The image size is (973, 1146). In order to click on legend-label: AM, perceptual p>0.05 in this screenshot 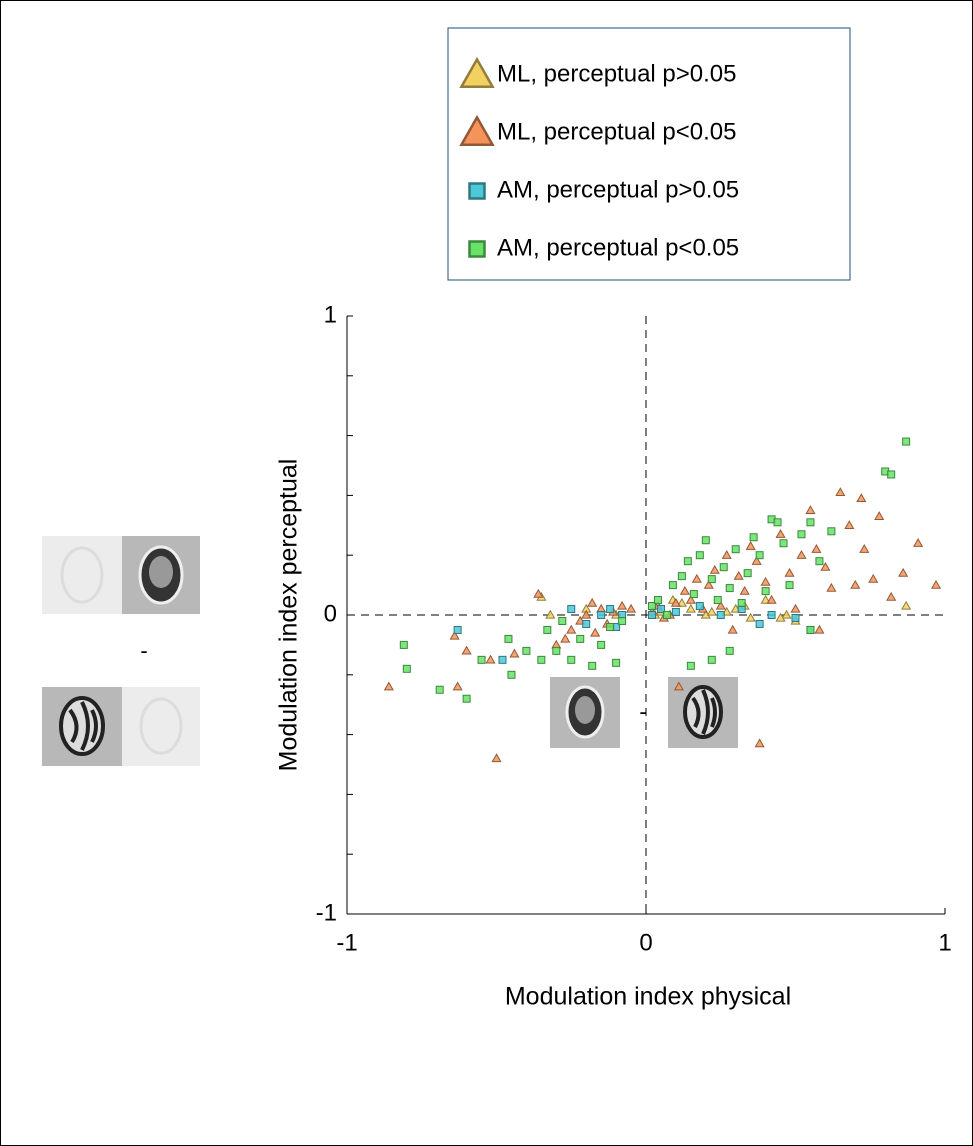, I will do `click(618, 189)`.